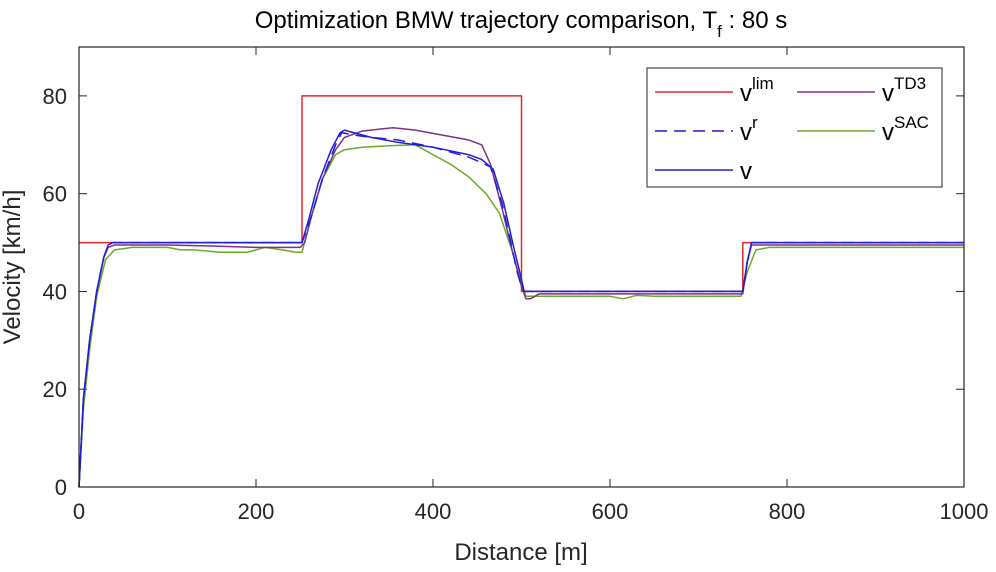 The height and width of the screenshot is (572, 996). Describe the element at coordinates (964, 511) in the screenshot. I see `x-tick-label: 1000` at that location.